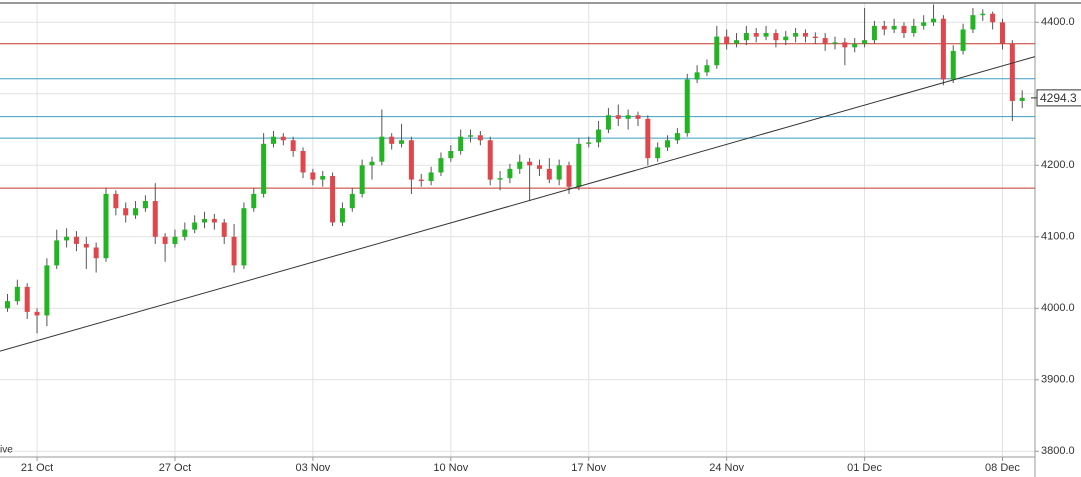 This screenshot has height=477, width=1081. Describe the element at coordinates (726, 468) in the screenshot. I see `x-tick-label: 24 Nov` at that location.